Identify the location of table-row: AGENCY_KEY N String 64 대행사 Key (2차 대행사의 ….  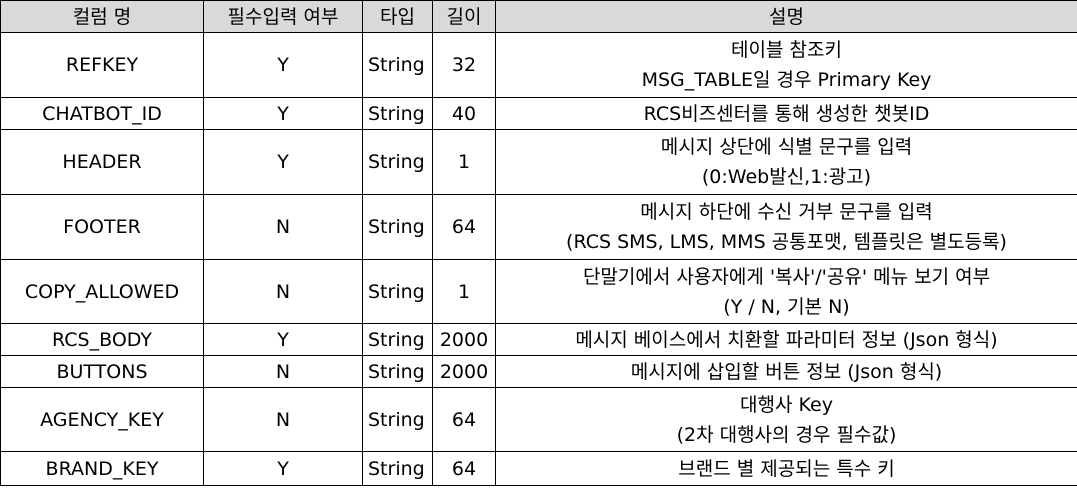
(538, 419).